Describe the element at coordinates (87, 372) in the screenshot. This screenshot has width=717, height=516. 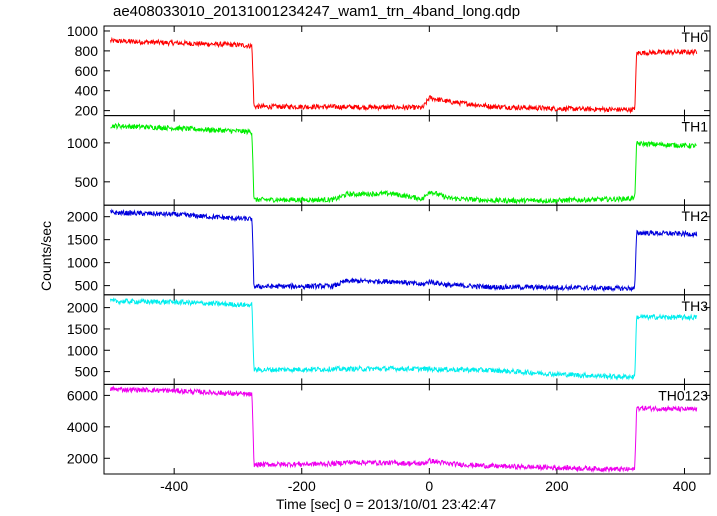
I see `y-tick-label-TH3: 500` at that location.